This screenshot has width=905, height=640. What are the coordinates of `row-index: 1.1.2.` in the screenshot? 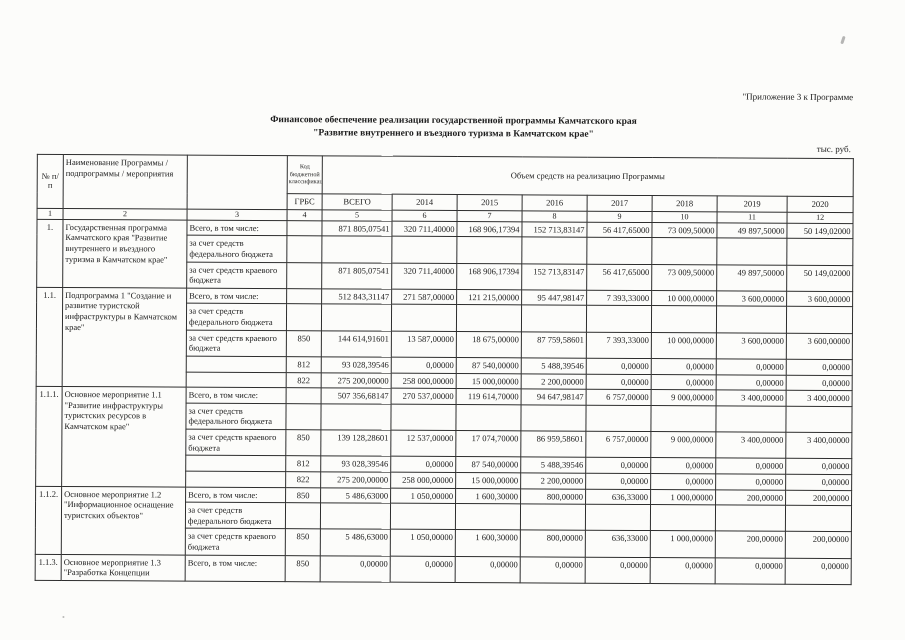 It's located at (48, 520).